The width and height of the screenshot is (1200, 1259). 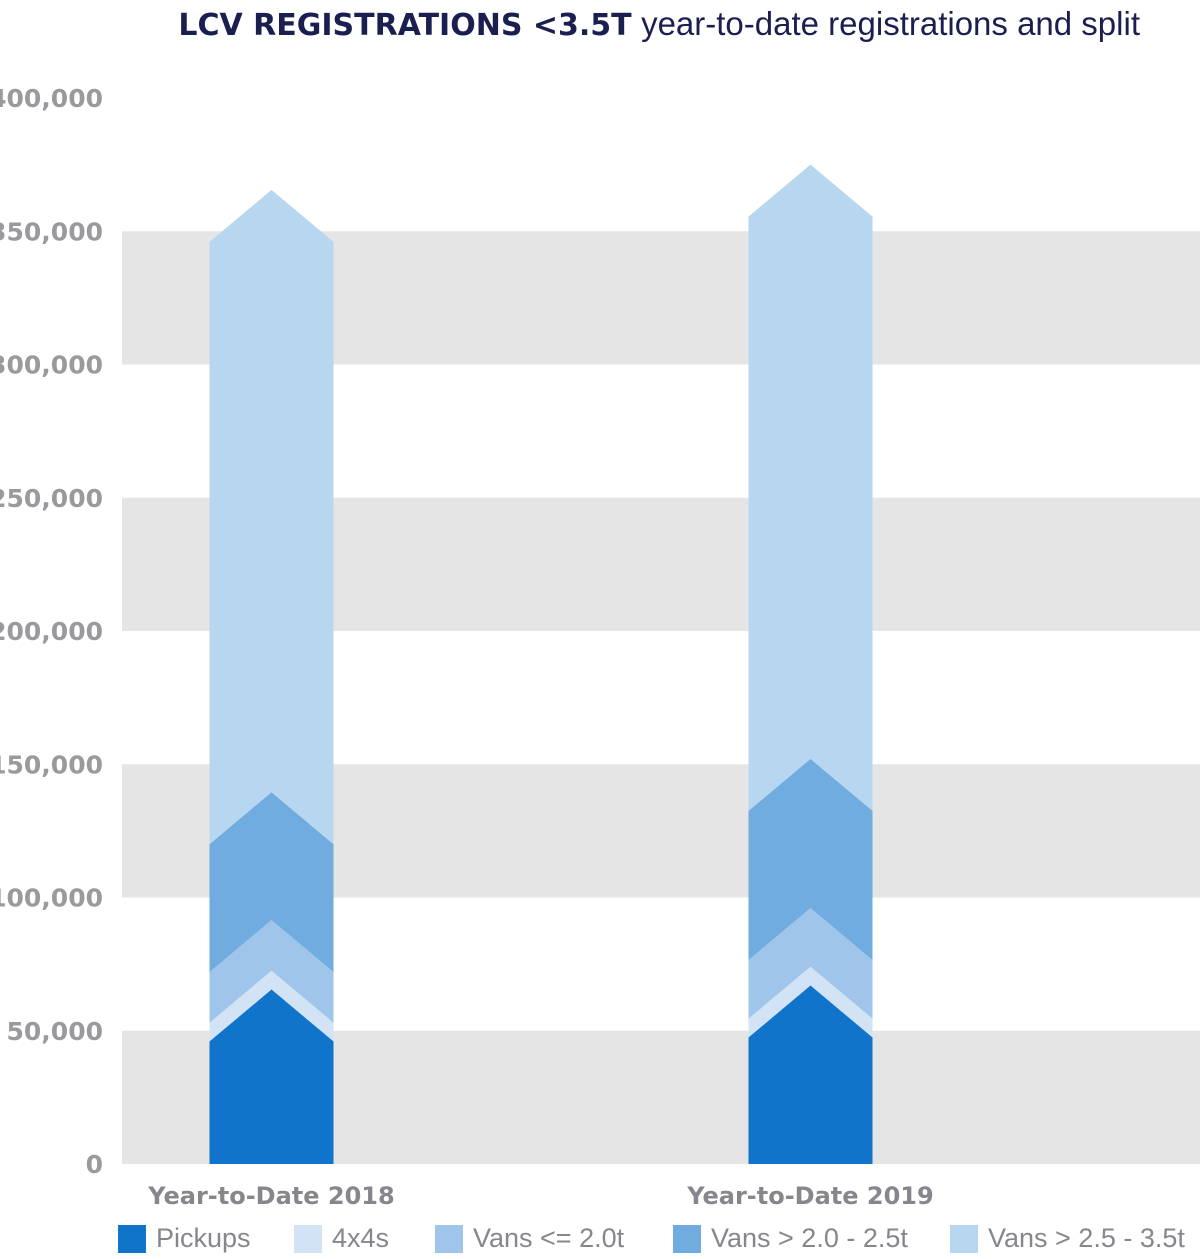 I want to click on y-tick-label: 100,000, so click(x=51, y=898).